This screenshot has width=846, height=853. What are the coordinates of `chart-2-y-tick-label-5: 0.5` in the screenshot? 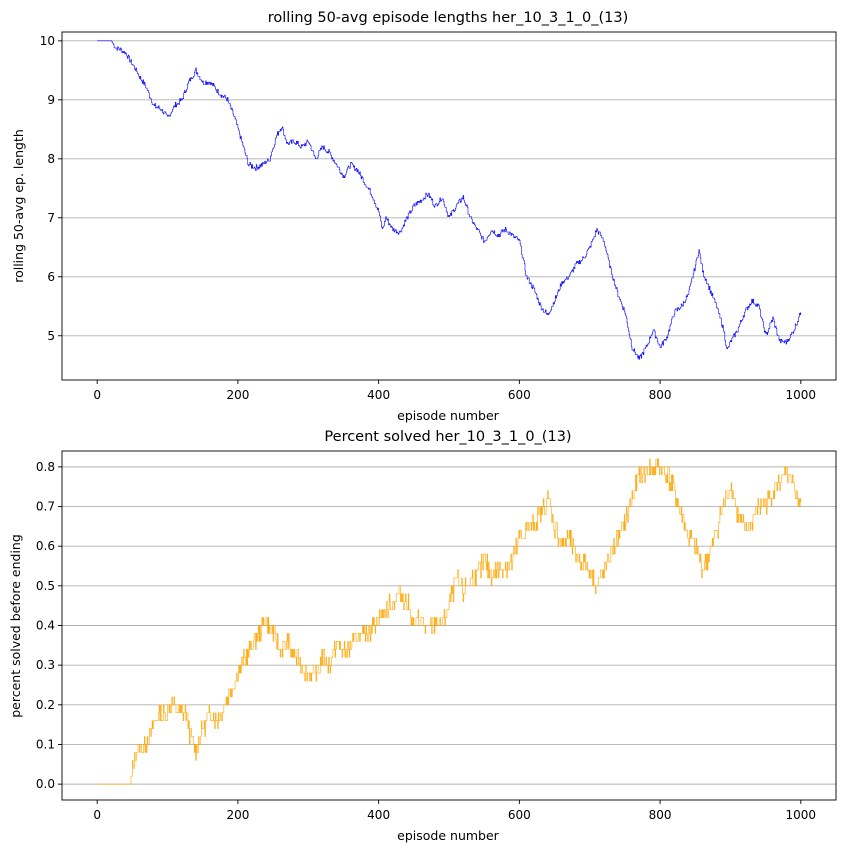 It's located at (45, 586).